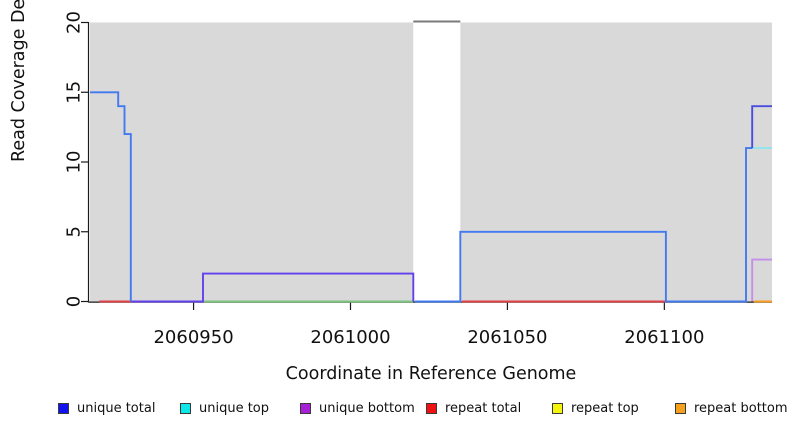 This screenshot has height=432, width=792. What do you see at coordinates (74, 231) in the screenshot?
I see `y-tick-label: 5` at bounding box center [74, 231].